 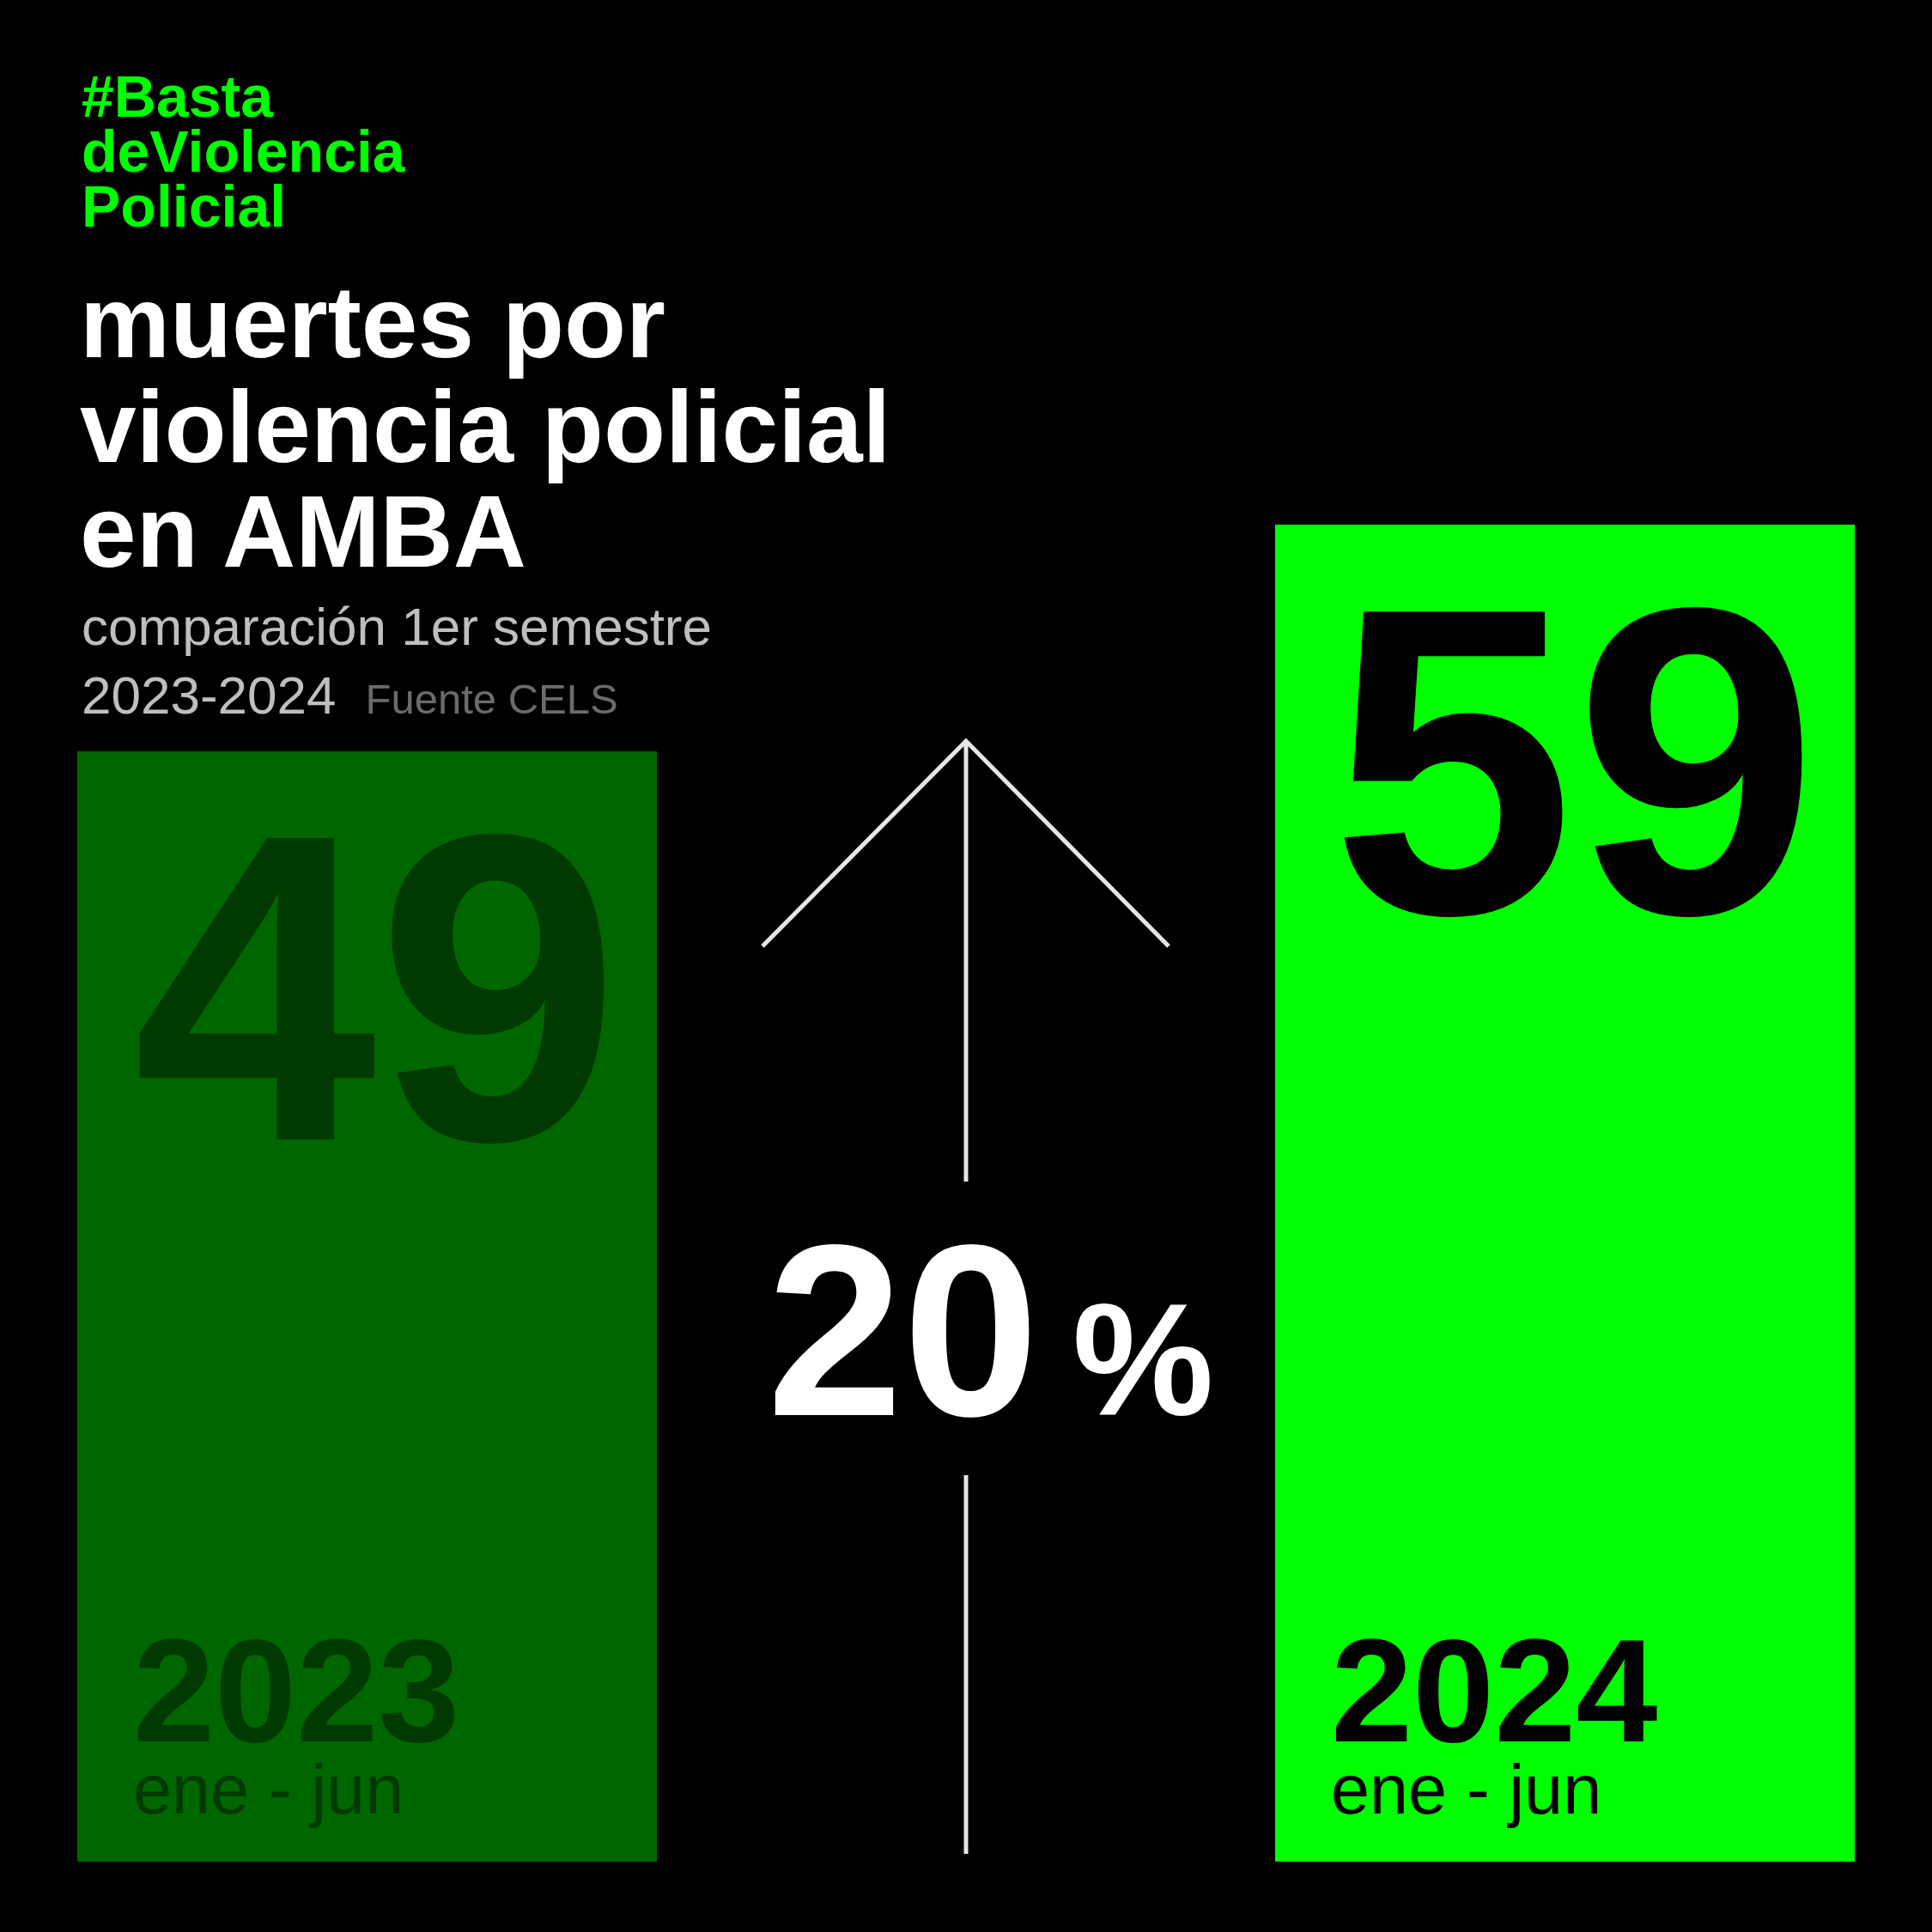 I want to click on x-tick-label: 2024 ene - jun, so click(x=1495, y=1718).